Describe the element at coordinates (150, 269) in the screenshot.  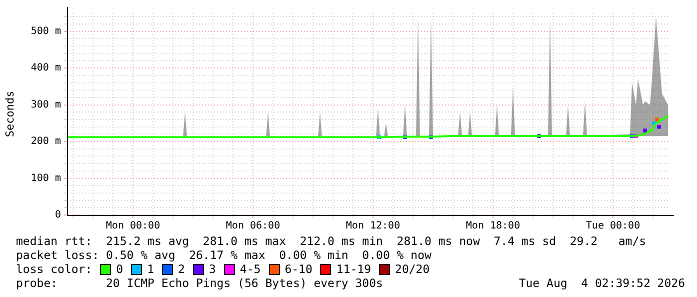
I see `legend-label: 1` at that location.